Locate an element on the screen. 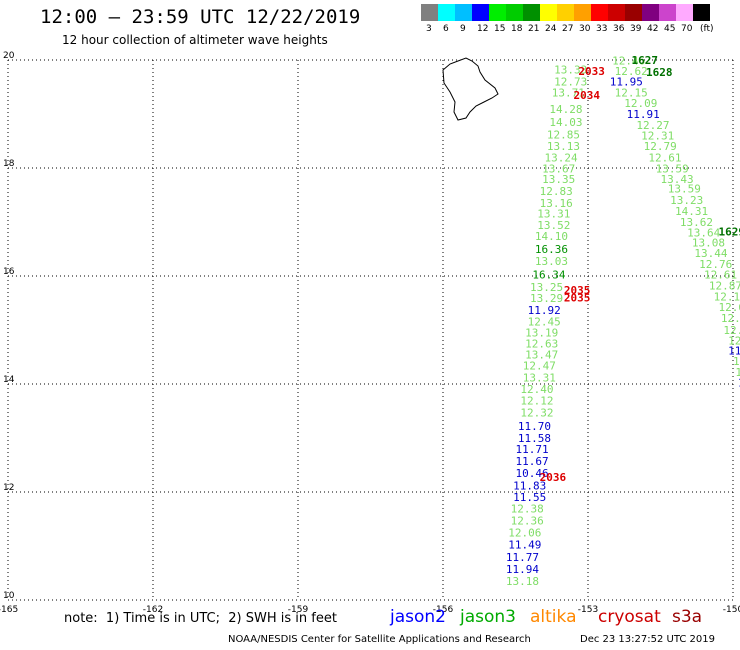  scale-label: 27 is located at coordinates (568, 29).